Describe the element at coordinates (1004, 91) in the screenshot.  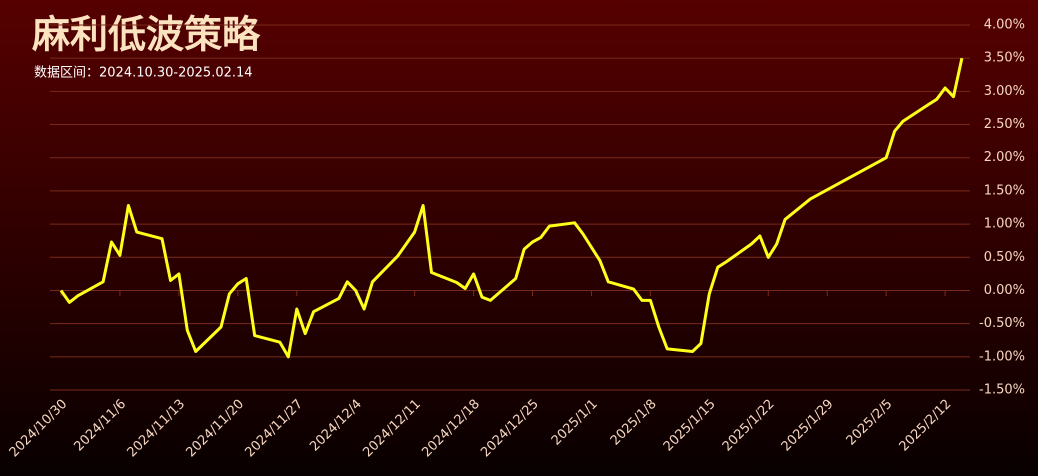
I see `y-tick-label: 3.00%` at that location.